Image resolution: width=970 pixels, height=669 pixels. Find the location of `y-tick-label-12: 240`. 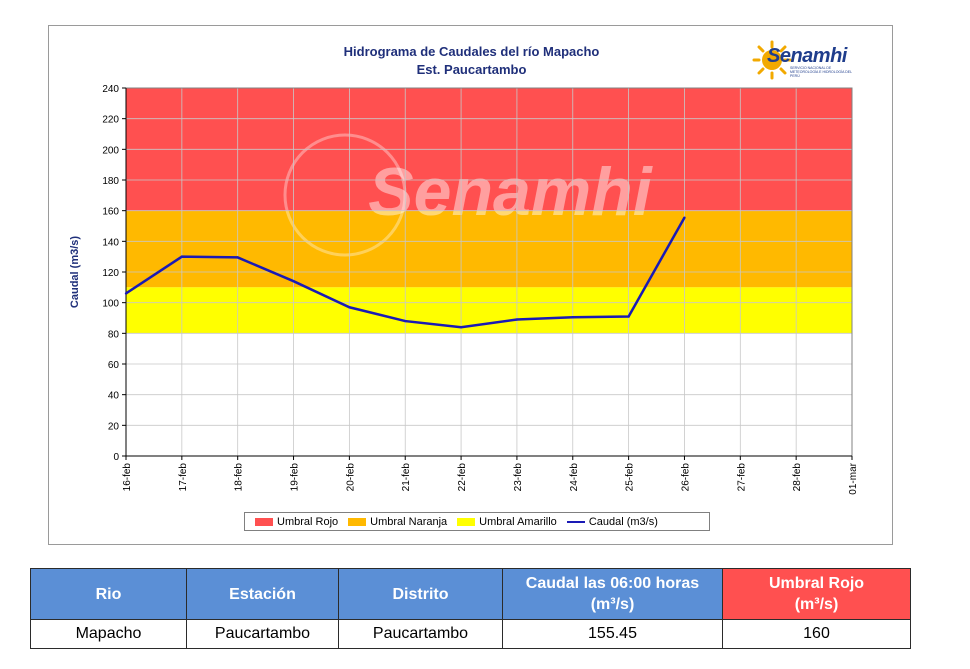

y-tick-label-12: 240 is located at coordinates (110, 89).